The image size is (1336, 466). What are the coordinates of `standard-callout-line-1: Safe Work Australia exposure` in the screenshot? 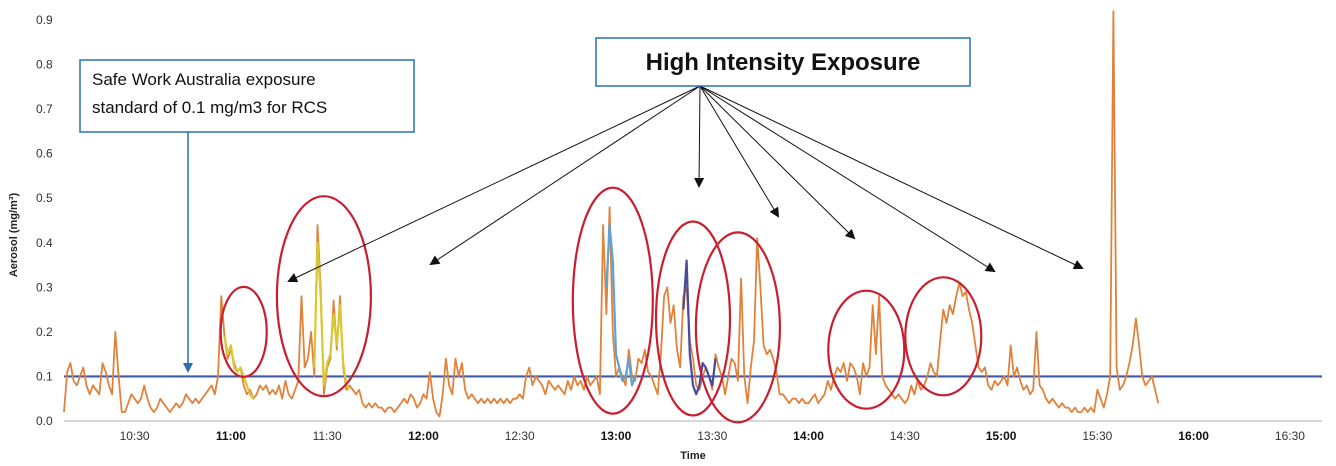 It's located at (204, 79).